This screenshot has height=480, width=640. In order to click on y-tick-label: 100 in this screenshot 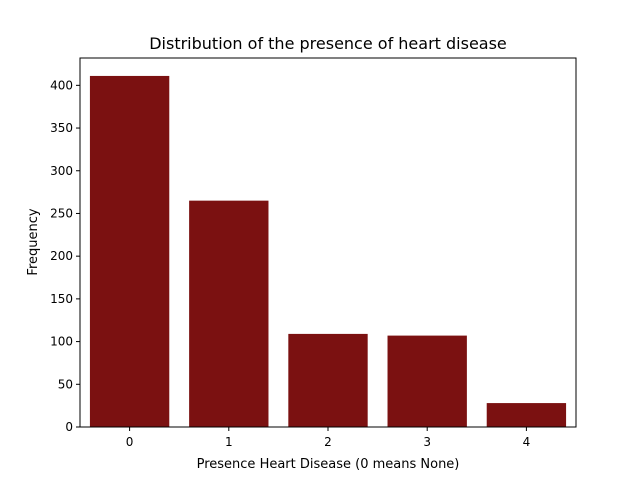, I will do `click(61, 342)`.